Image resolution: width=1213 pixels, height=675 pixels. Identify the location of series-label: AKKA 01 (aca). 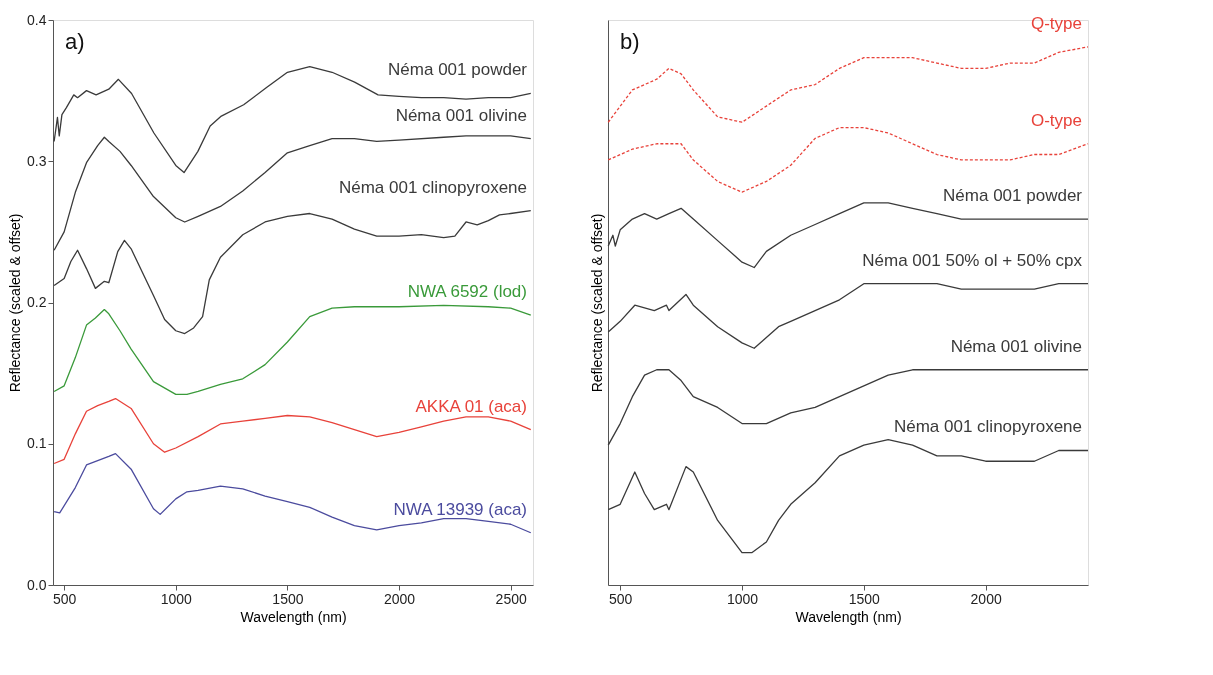
(471, 406).